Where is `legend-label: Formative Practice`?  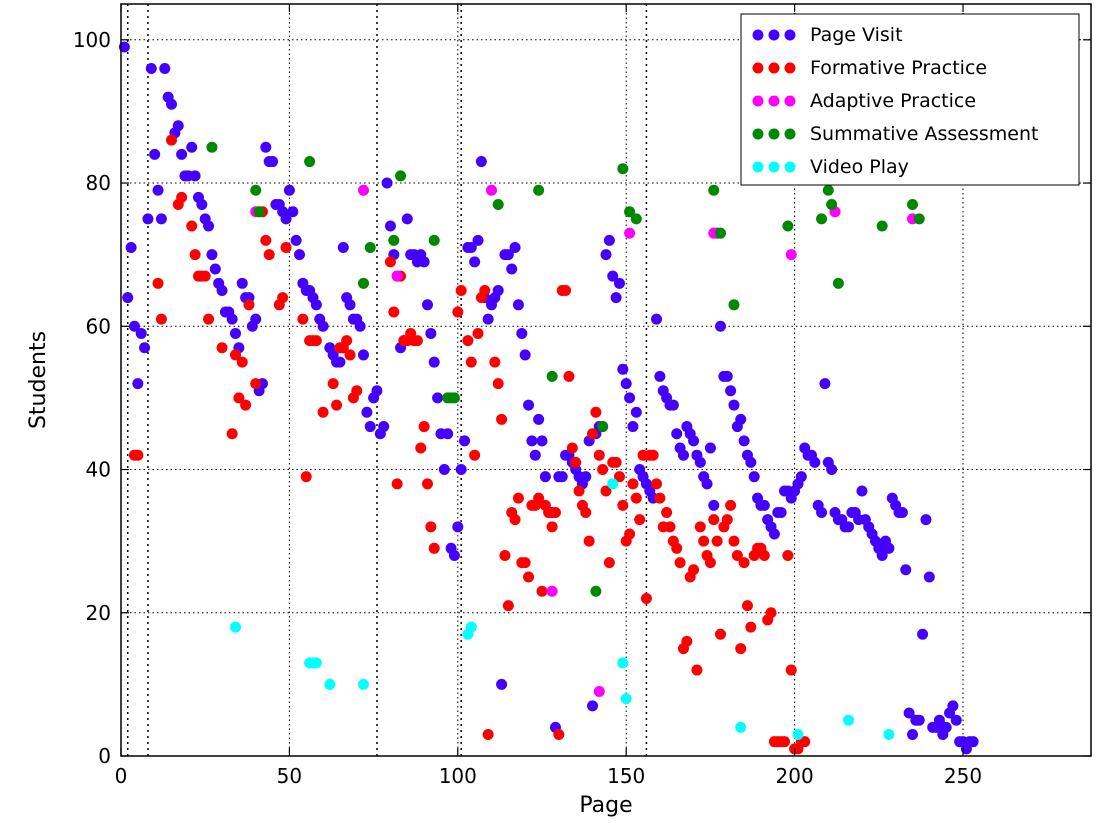 legend-label: Formative Practice is located at coordinates (898, 68).